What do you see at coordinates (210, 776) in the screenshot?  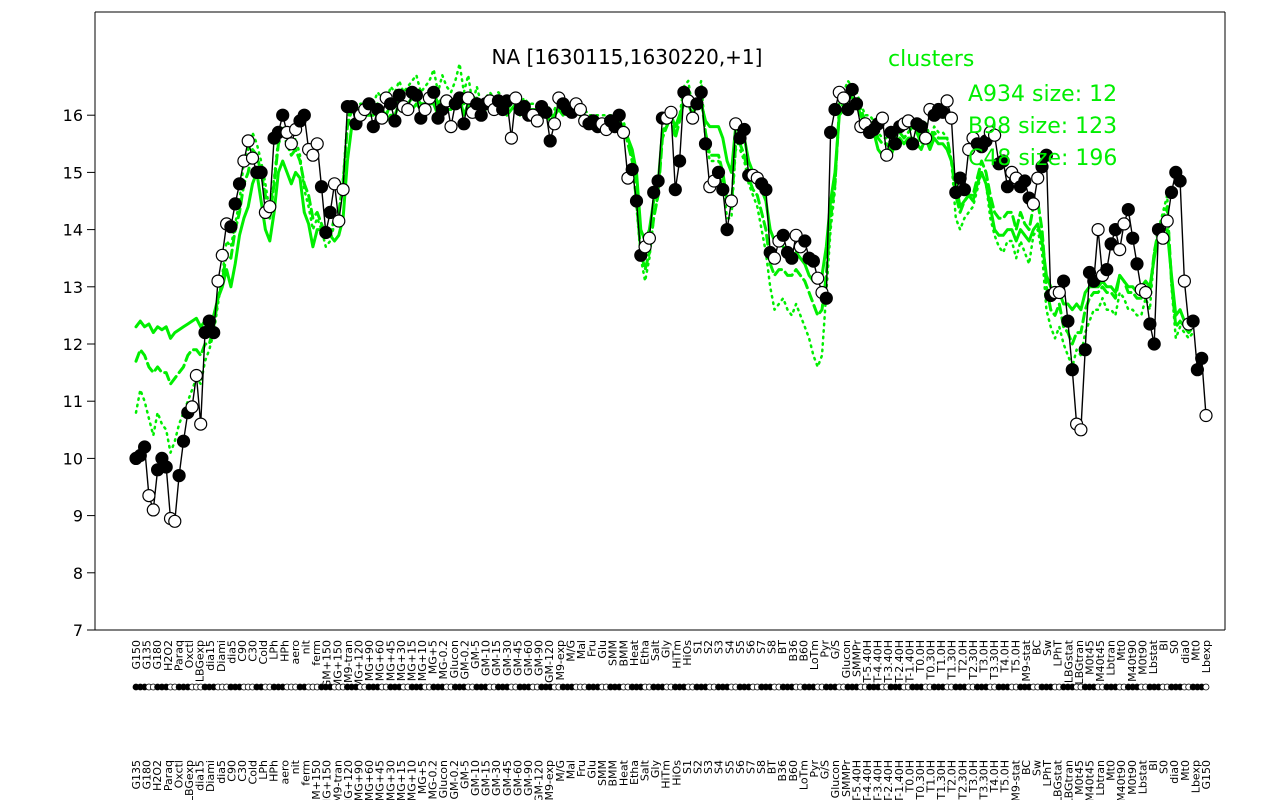 I see `x-tick-label-lower: Diami` at bounding box center [210, 776].